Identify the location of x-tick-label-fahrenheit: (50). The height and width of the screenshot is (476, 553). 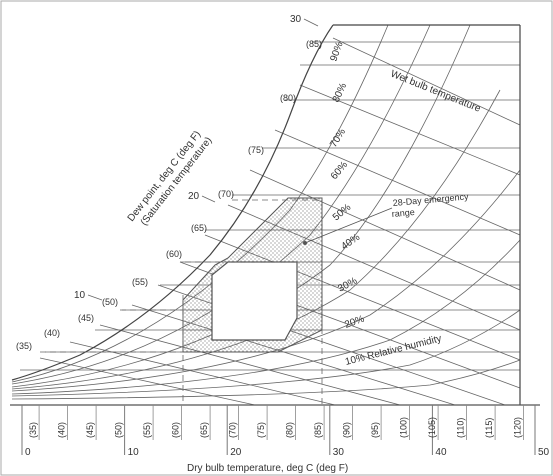
(119, 430).